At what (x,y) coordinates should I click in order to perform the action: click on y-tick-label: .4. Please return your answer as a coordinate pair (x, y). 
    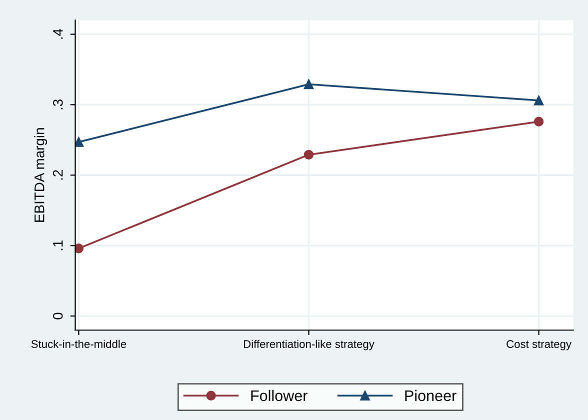
    Looking at the image, I should click on (58, 33).